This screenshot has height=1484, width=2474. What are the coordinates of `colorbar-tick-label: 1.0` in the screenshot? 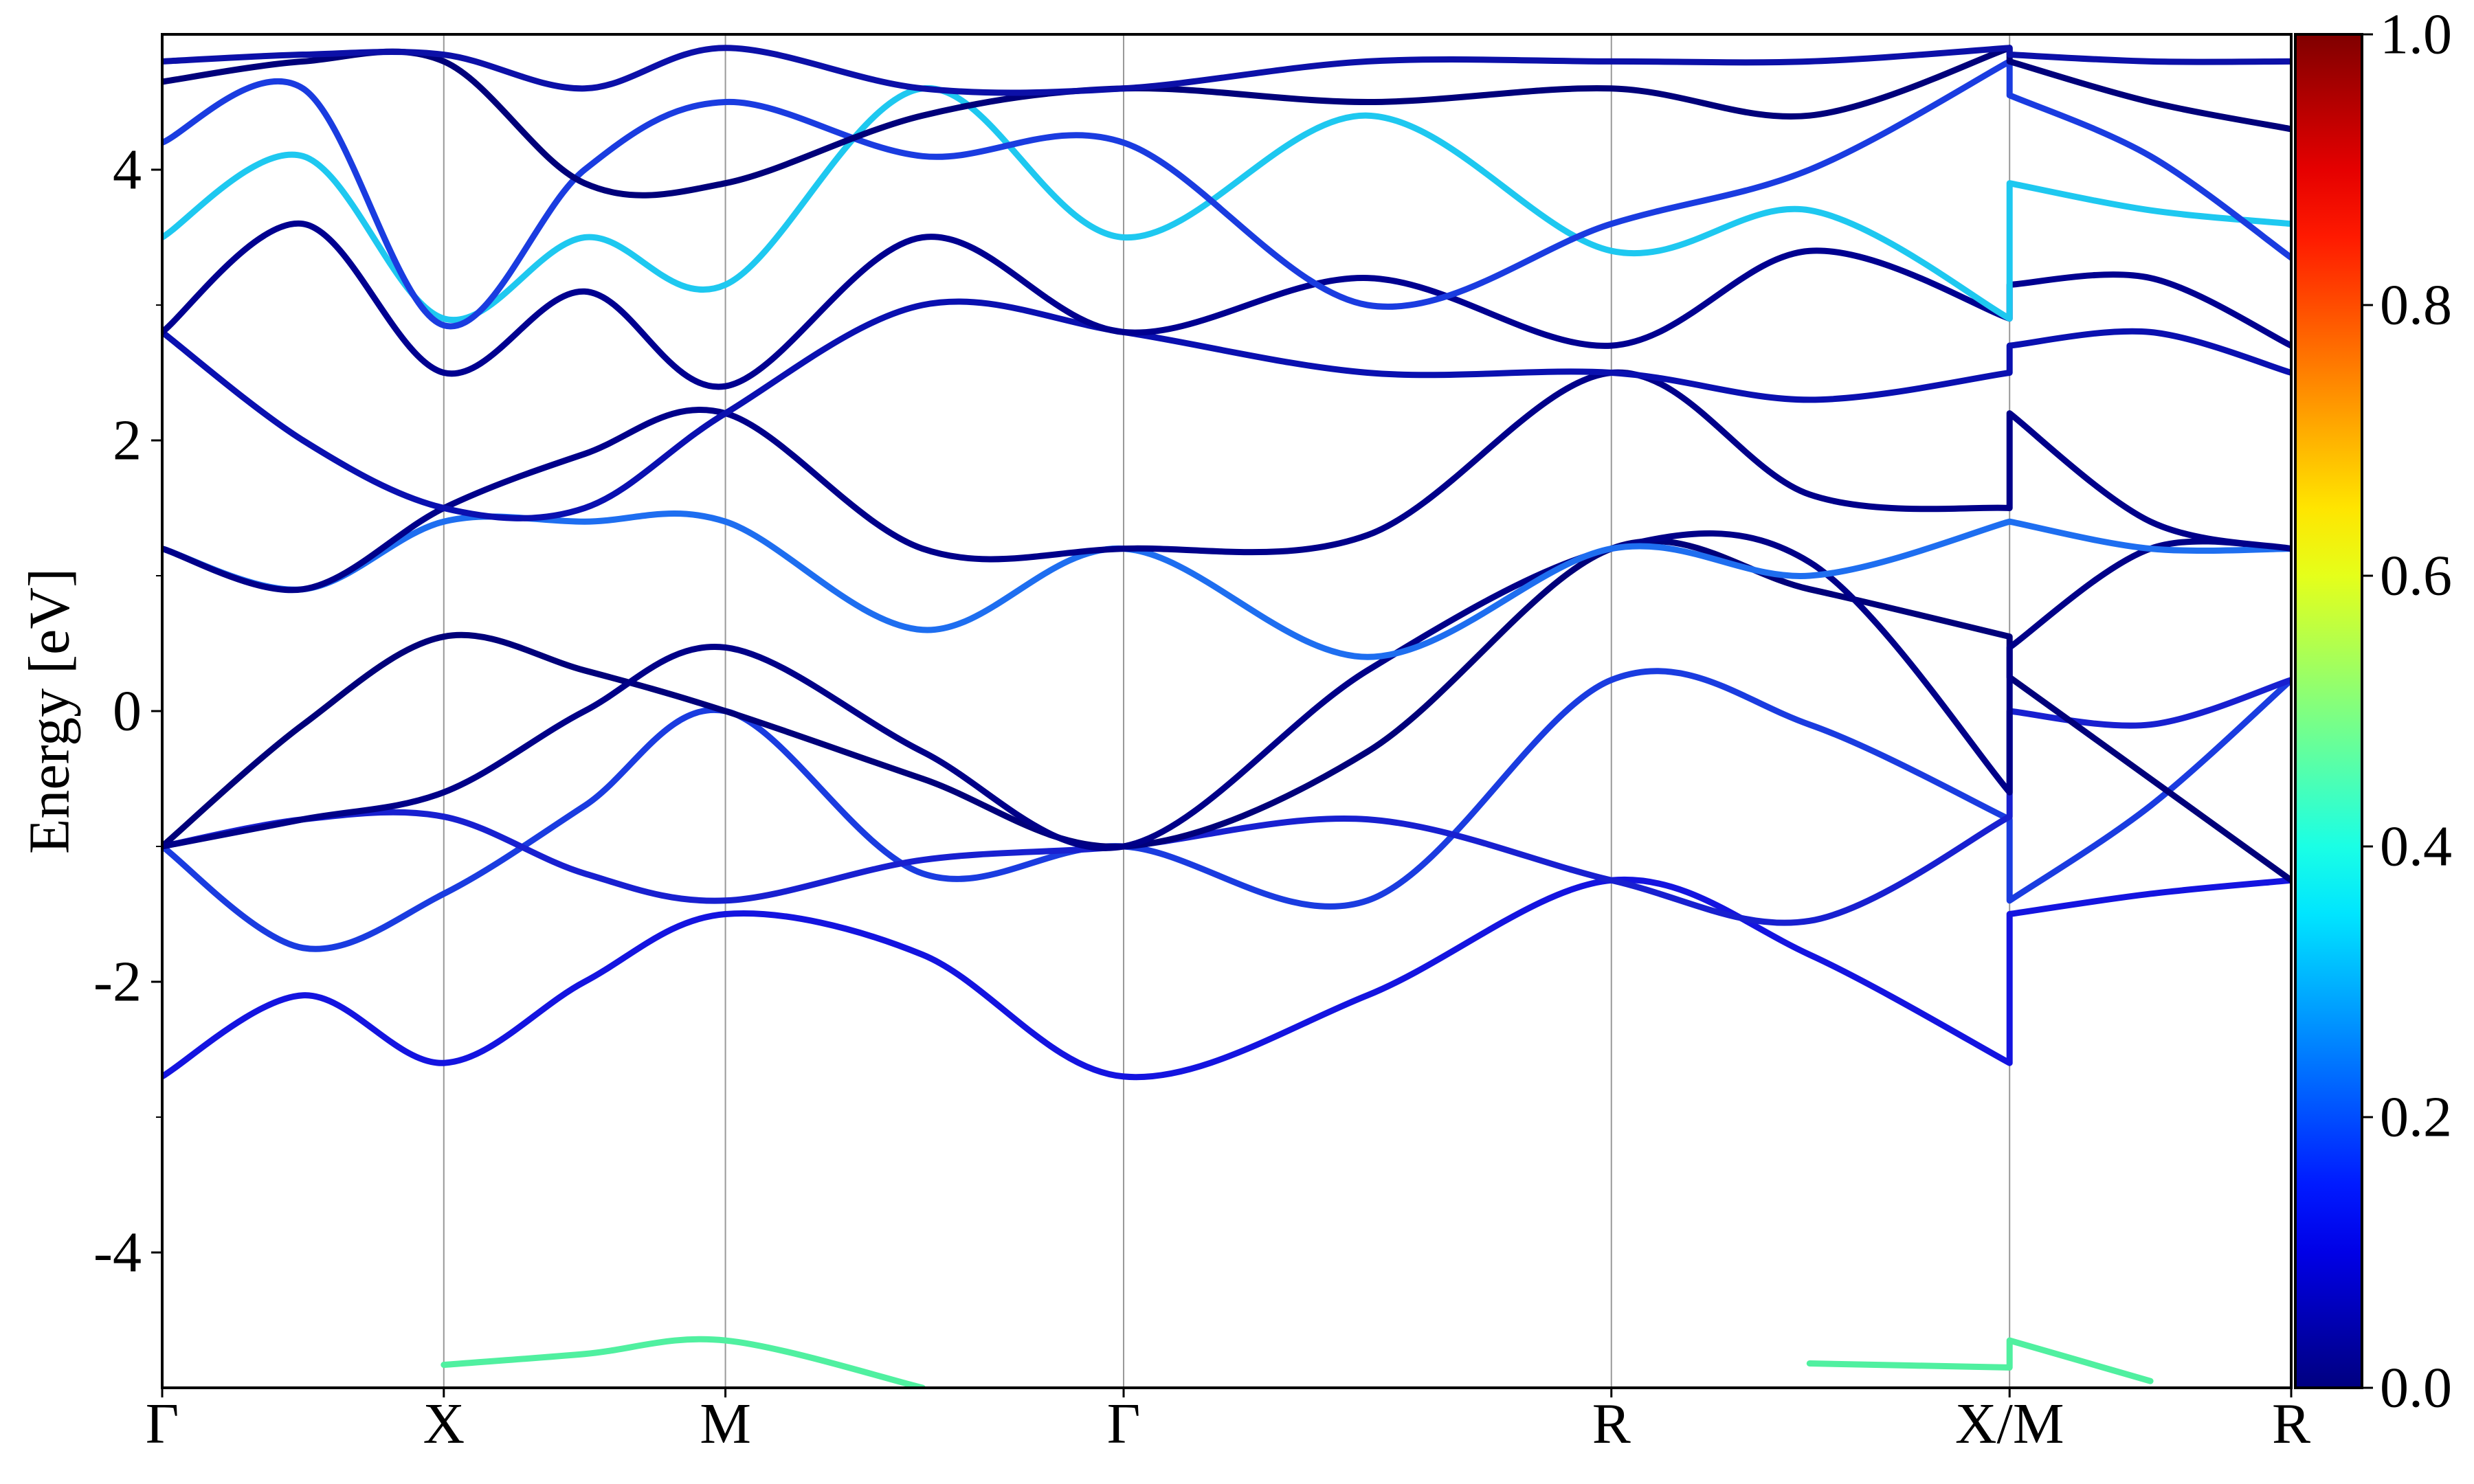 It's located at (2416, 35).